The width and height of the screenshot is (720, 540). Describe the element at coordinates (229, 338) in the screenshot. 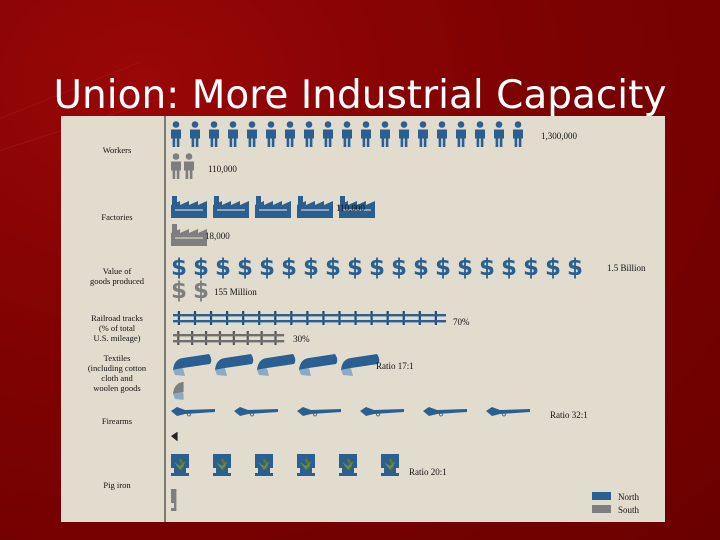

I see `south-railroad-track-icon` at that location.